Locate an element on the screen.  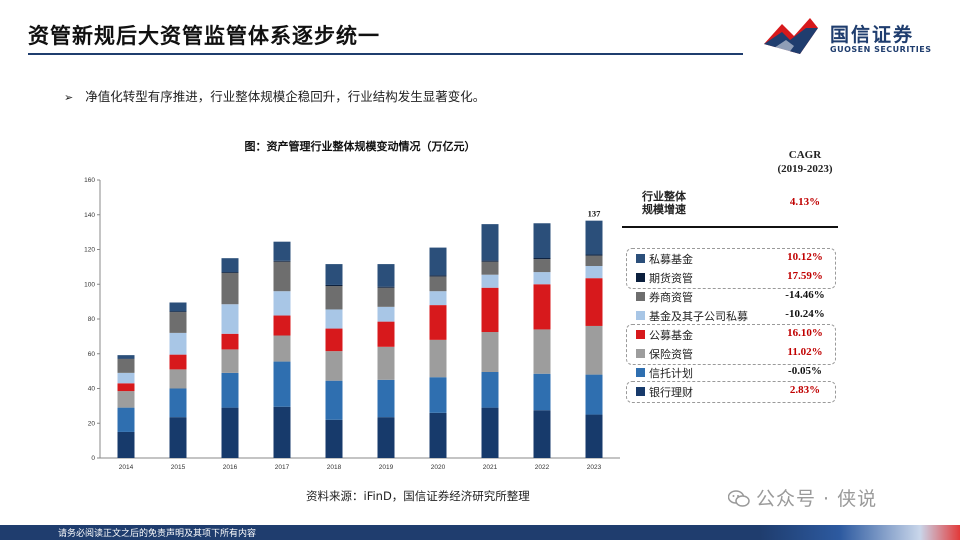
legend-row: 信托计划 -0.05% is located at coordinates (737, 372).